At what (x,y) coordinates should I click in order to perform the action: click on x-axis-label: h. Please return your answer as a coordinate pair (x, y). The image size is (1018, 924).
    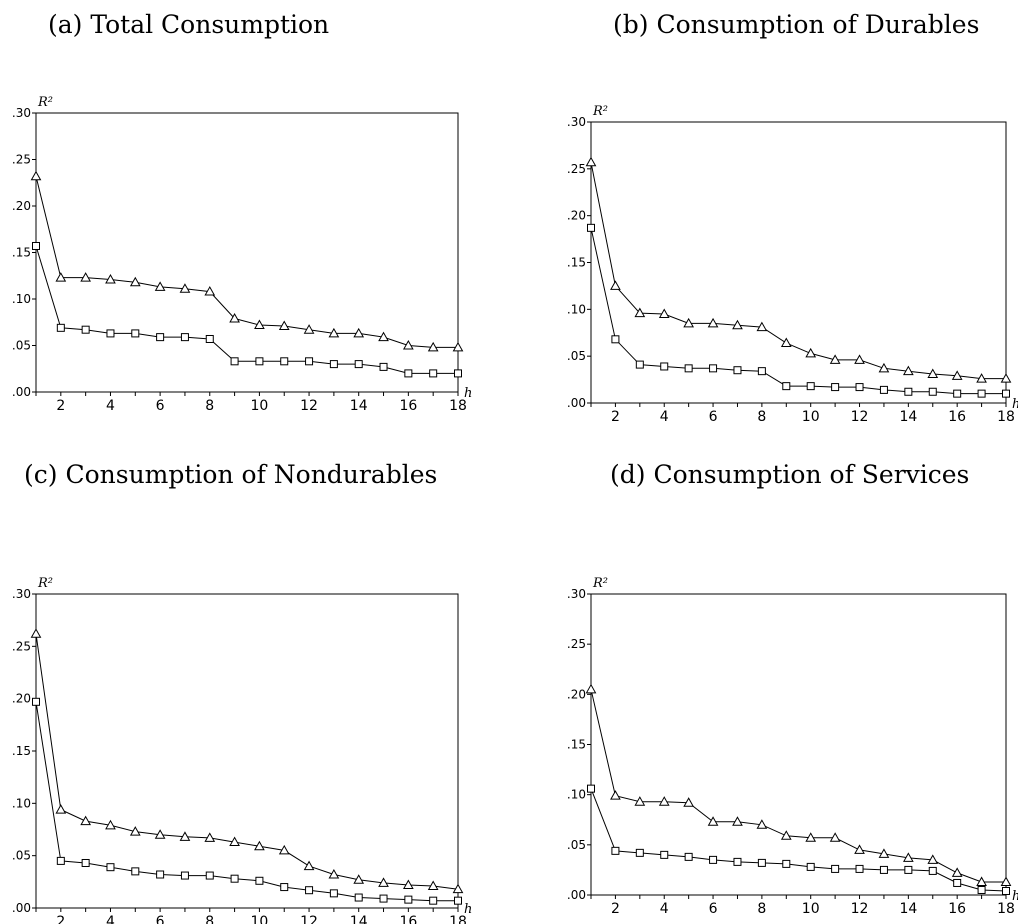
    Looking at the image, I should click on (468, 393).